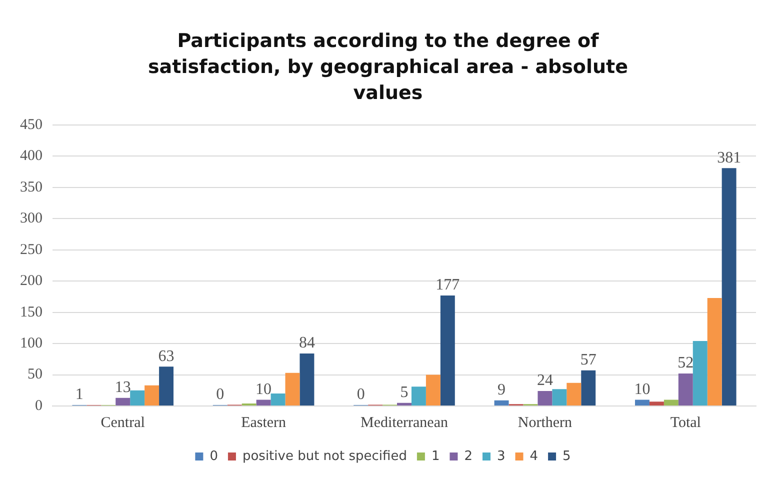 Image resolution: width=776 pixels, height=481 pixels. I want to click on y-tick-label: 200, so click(31, 281).